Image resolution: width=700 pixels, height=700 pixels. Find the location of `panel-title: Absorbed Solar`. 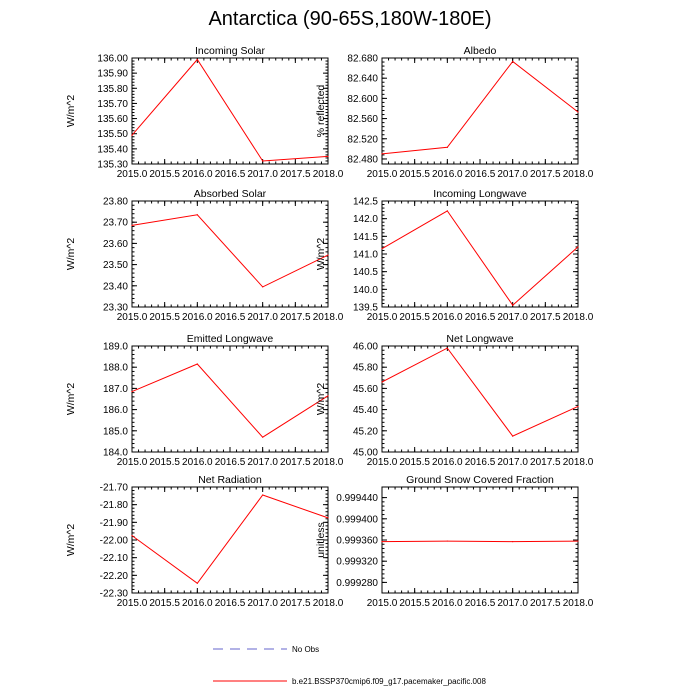

panel-title: Absorbed Solar is located at coordinates (230, 194).